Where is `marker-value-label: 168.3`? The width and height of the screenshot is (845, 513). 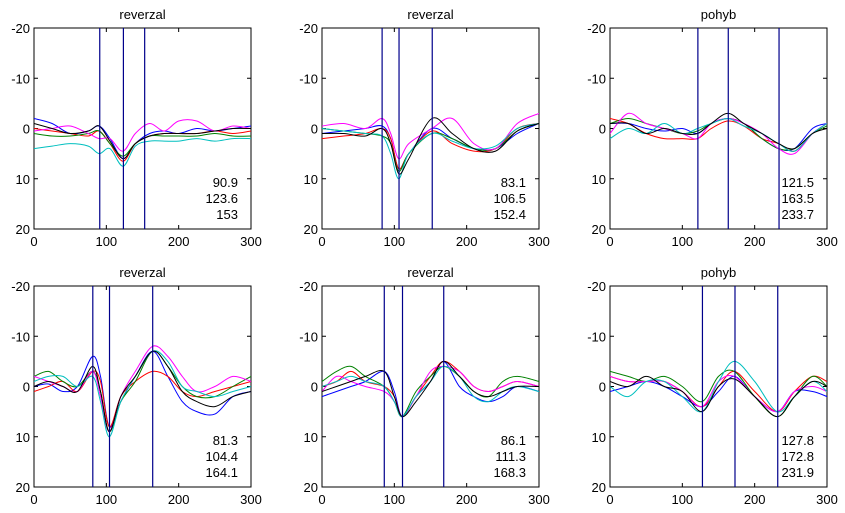 marker-value-label: 168.3 is located at coordinates (509, 472).